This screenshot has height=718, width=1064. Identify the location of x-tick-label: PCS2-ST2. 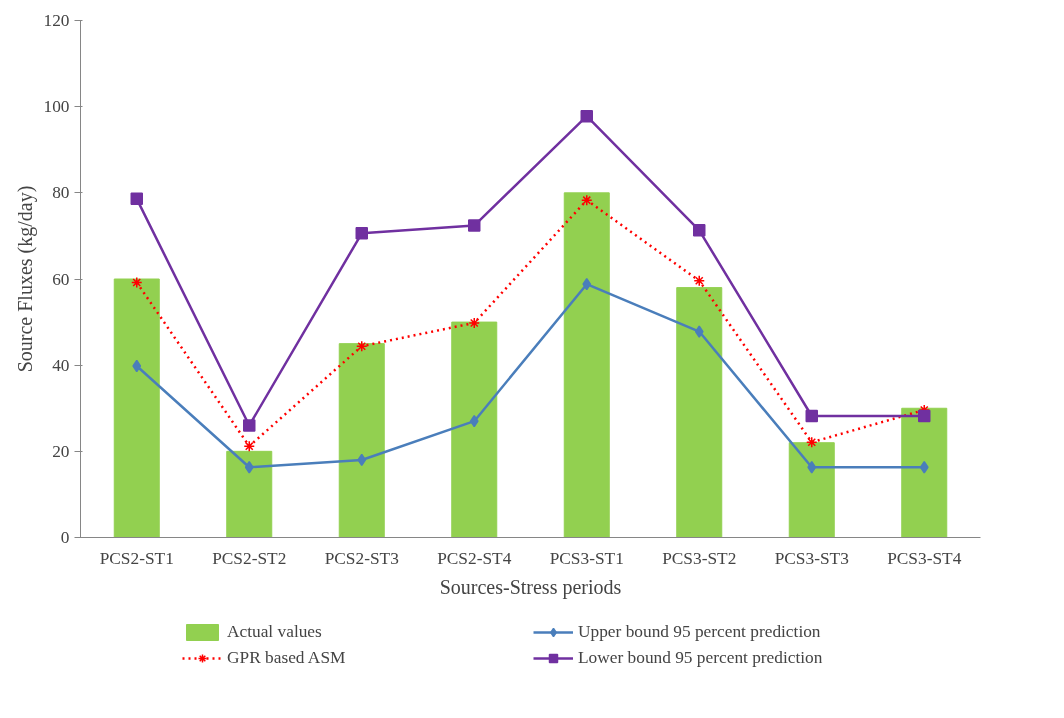
(249, 558).